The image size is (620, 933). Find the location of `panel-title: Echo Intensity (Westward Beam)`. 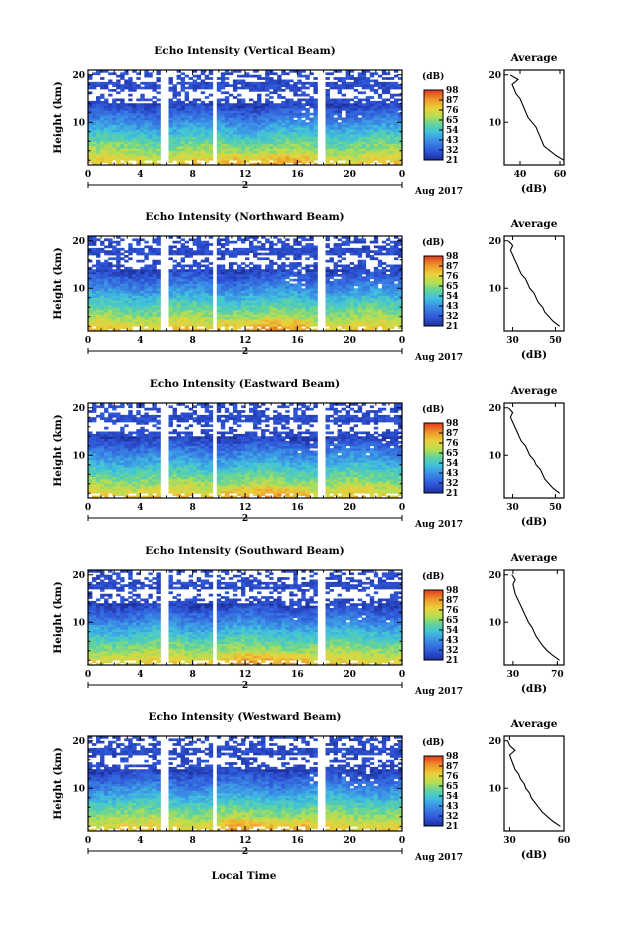

panel-title: Echo Intensity (Westward Beam) is located at coordinates (244, 717).